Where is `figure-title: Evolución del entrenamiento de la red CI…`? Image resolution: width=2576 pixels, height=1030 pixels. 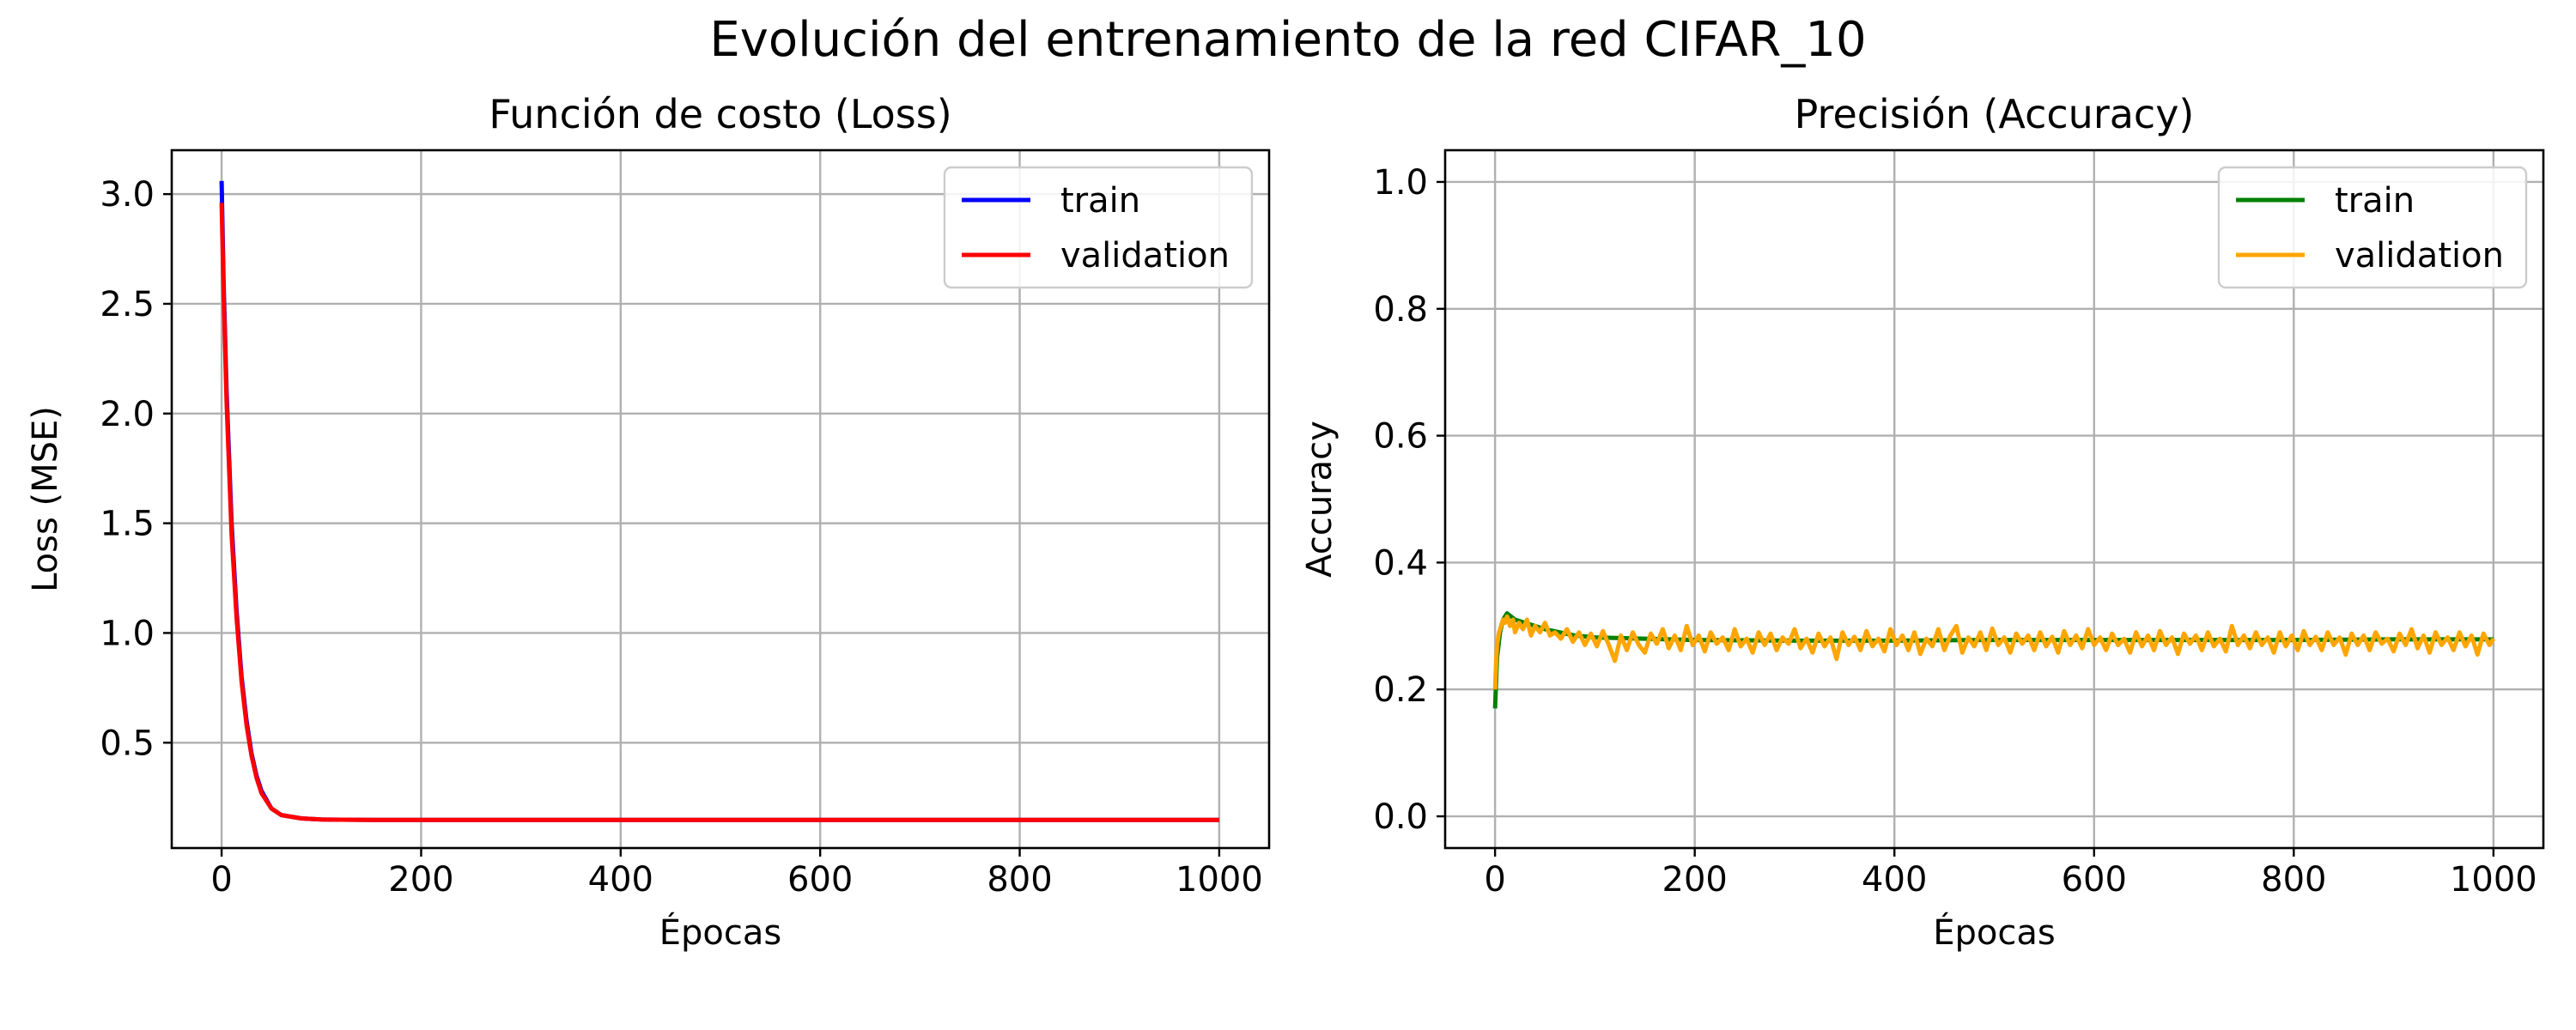
figure-title: Evolución del entrenamiento de la red CI… is located at coordinates (1287, 40).